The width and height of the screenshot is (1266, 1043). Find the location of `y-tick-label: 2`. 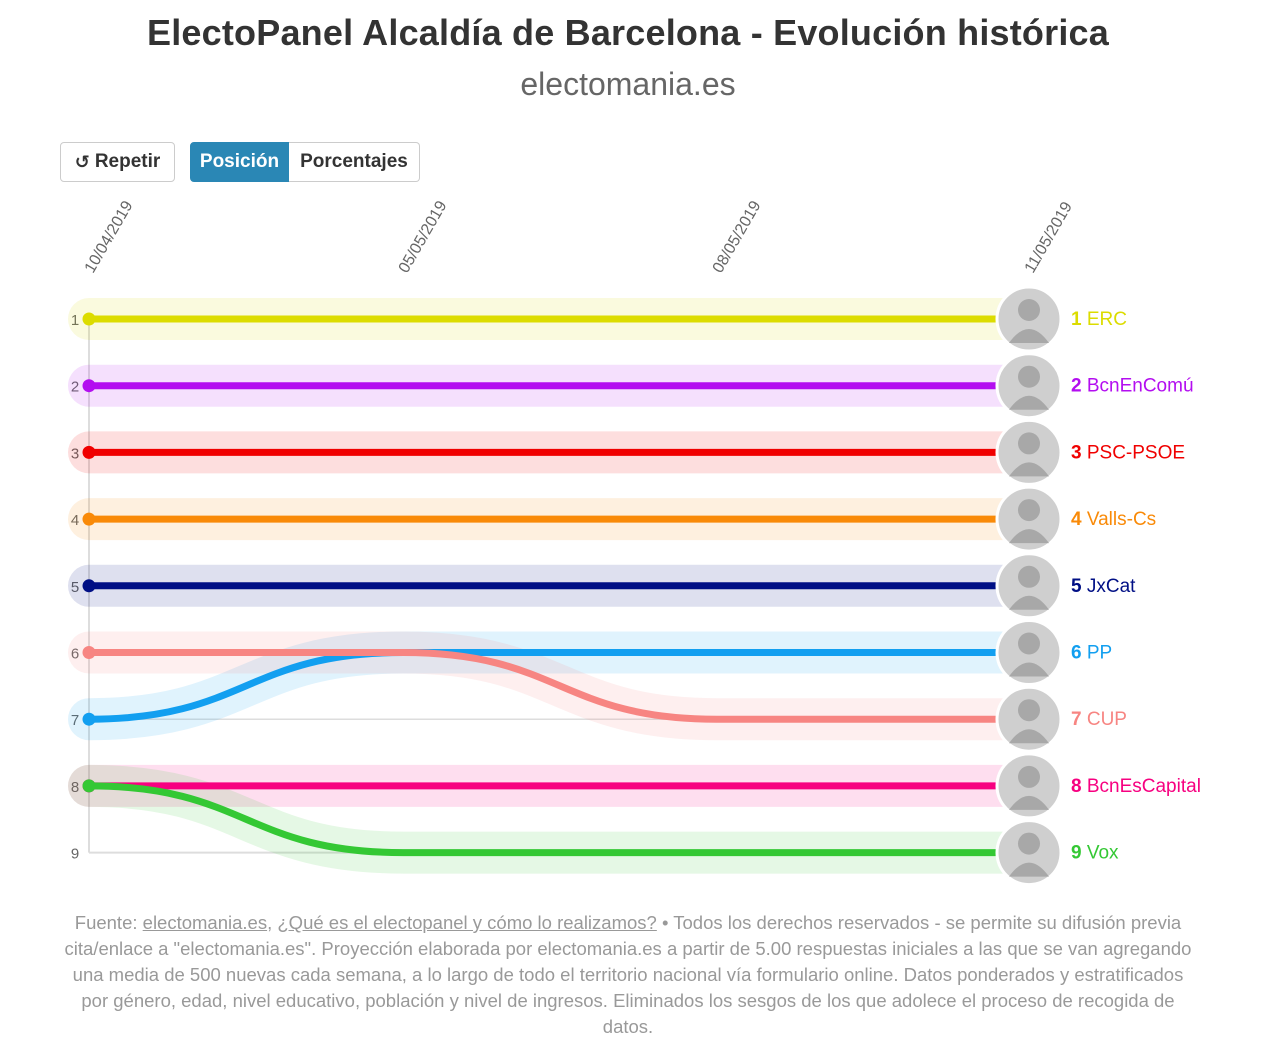

y-tick-label: 2 is located at coordinates (75, 387).